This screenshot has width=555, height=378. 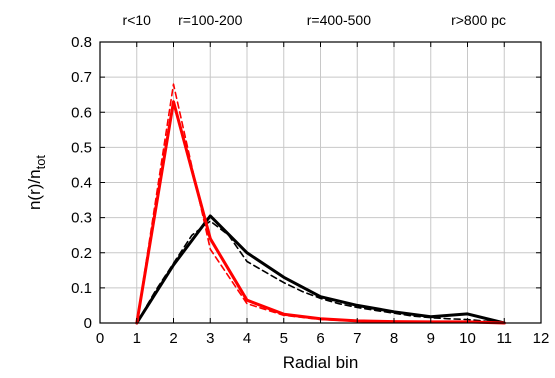 What do you see at coordinates (81, 147) in the screenshot?
I see `y-tick-label: 0.5` at bounding box center [81, 147].